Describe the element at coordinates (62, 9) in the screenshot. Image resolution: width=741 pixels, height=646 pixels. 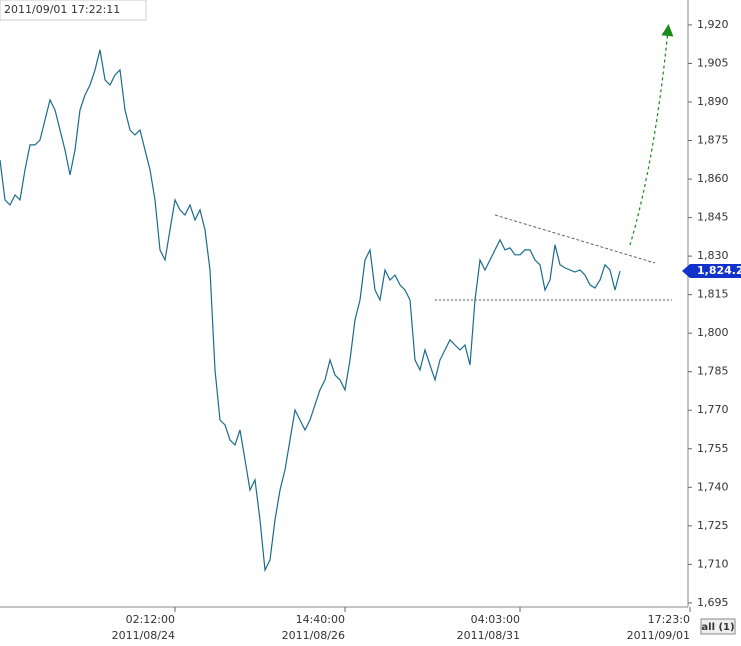
I see `timestamp: 2011/09/01 17:22:11` at that location.